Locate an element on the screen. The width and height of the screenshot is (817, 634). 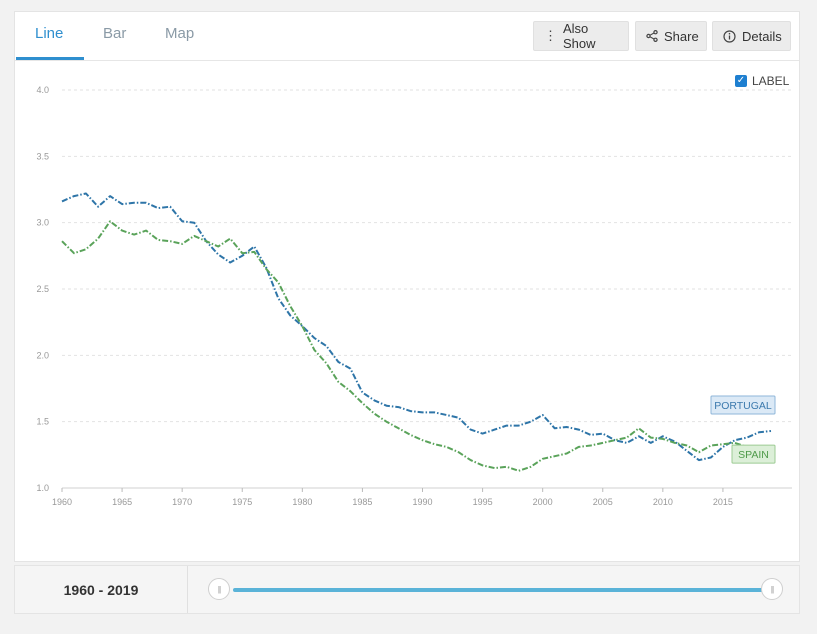
details-button: Details is located at coordinates (751, 36).